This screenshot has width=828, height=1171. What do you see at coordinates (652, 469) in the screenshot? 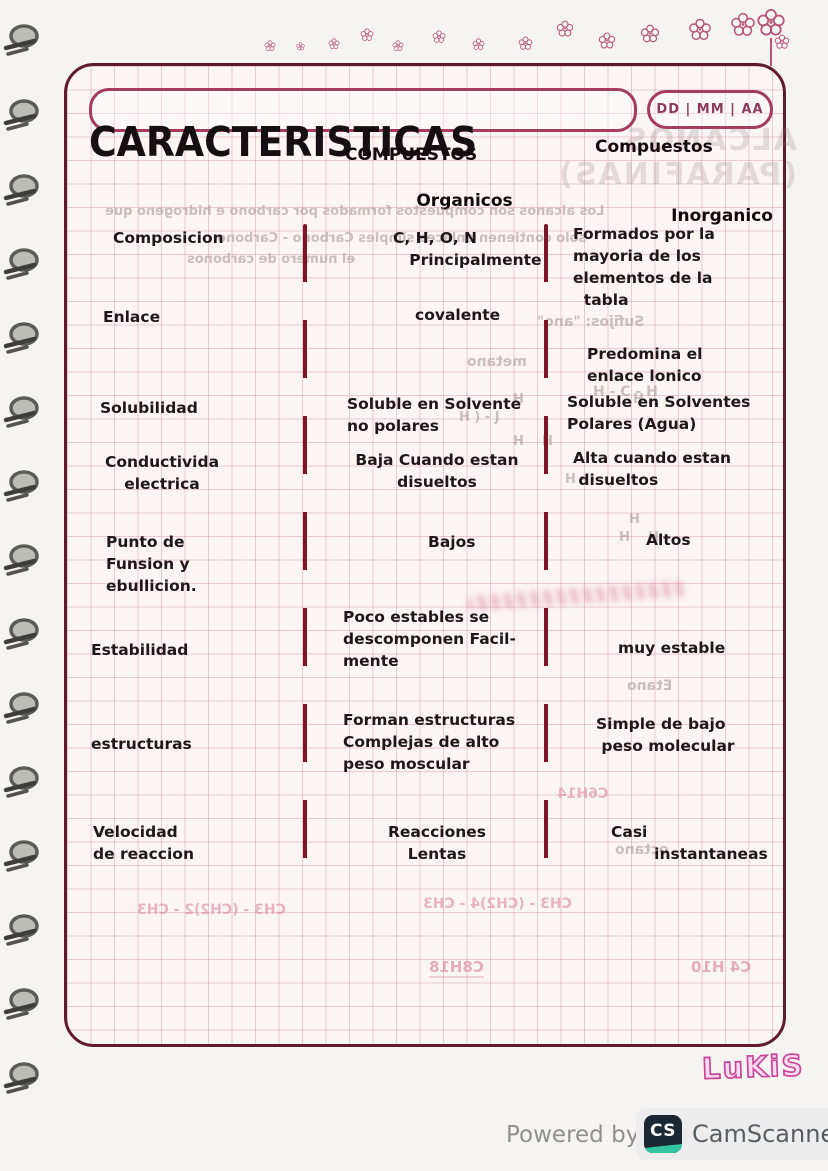
I see `cell-inorganic: Alta cuando estan disueltos` at bounding box center [652, 469].